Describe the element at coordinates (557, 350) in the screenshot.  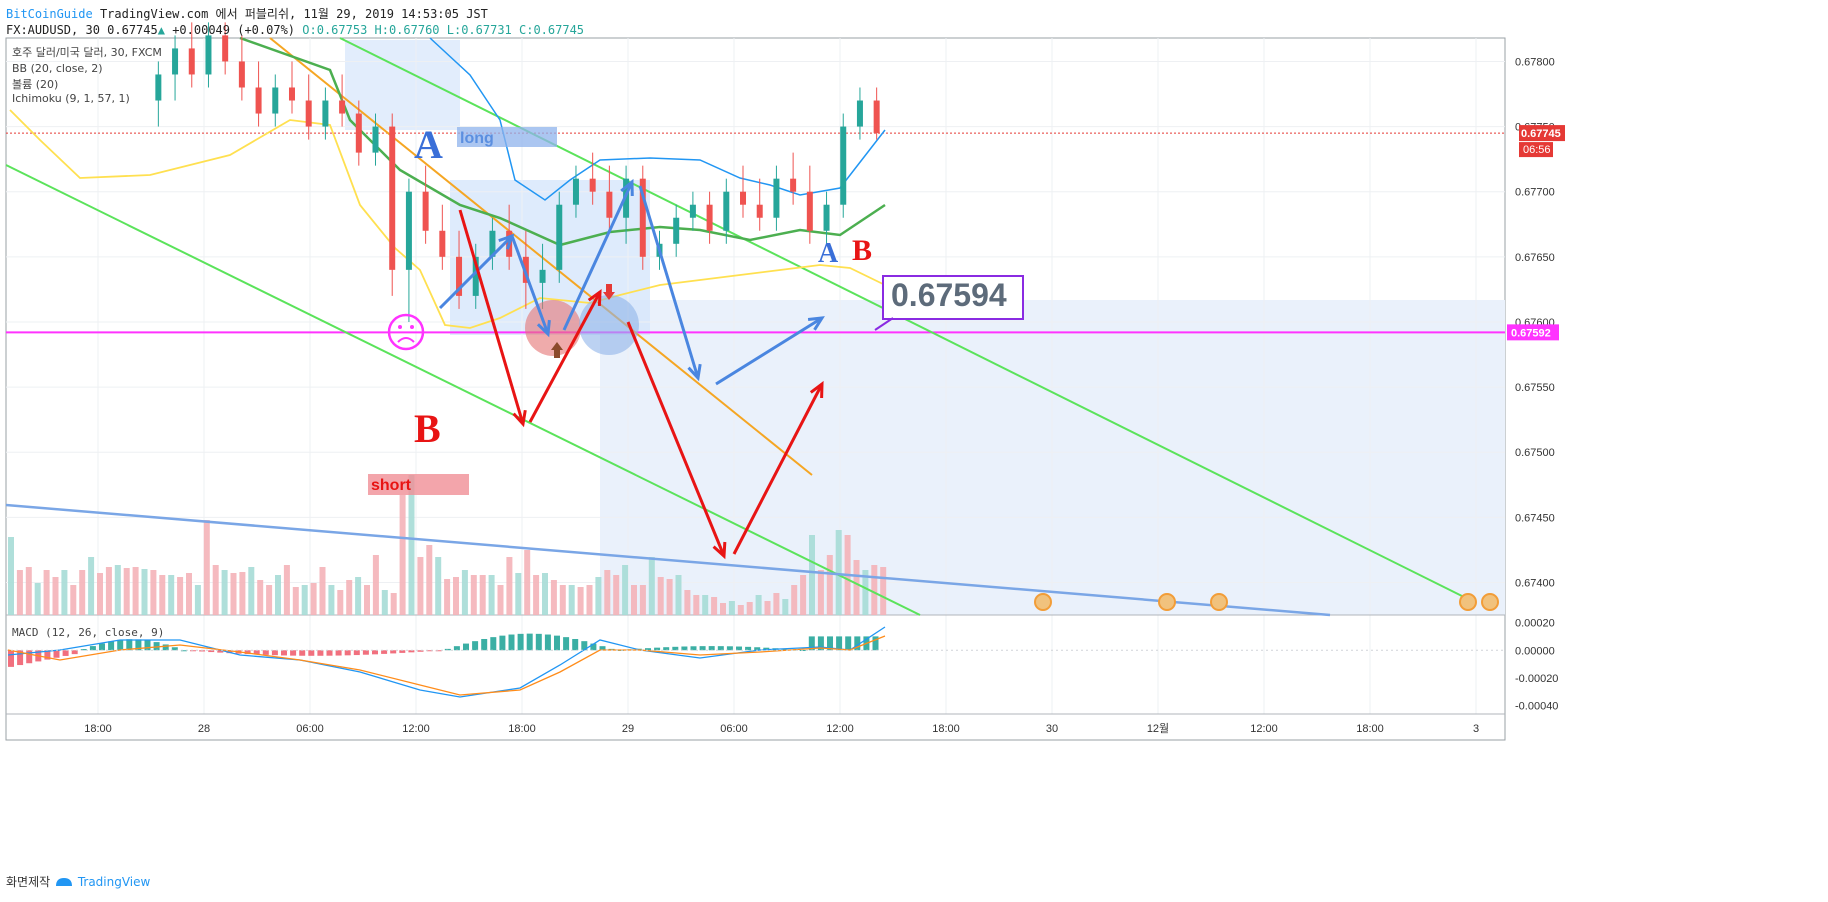
I see `up-marker-icon` at that location.